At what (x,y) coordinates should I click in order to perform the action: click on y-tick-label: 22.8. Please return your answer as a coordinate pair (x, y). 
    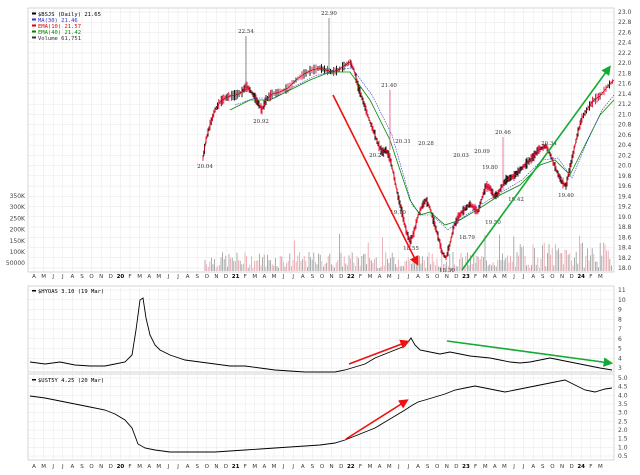
    Looking at the image, I should click on (625, 22).